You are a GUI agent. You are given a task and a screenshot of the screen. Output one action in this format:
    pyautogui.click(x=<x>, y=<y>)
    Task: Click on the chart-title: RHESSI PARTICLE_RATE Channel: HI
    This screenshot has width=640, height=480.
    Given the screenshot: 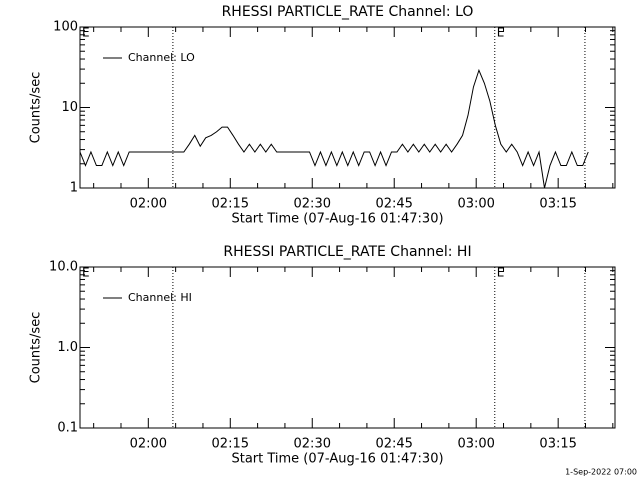 What is the action you would take?
    pyautogui.click(x=347, y=252)
    